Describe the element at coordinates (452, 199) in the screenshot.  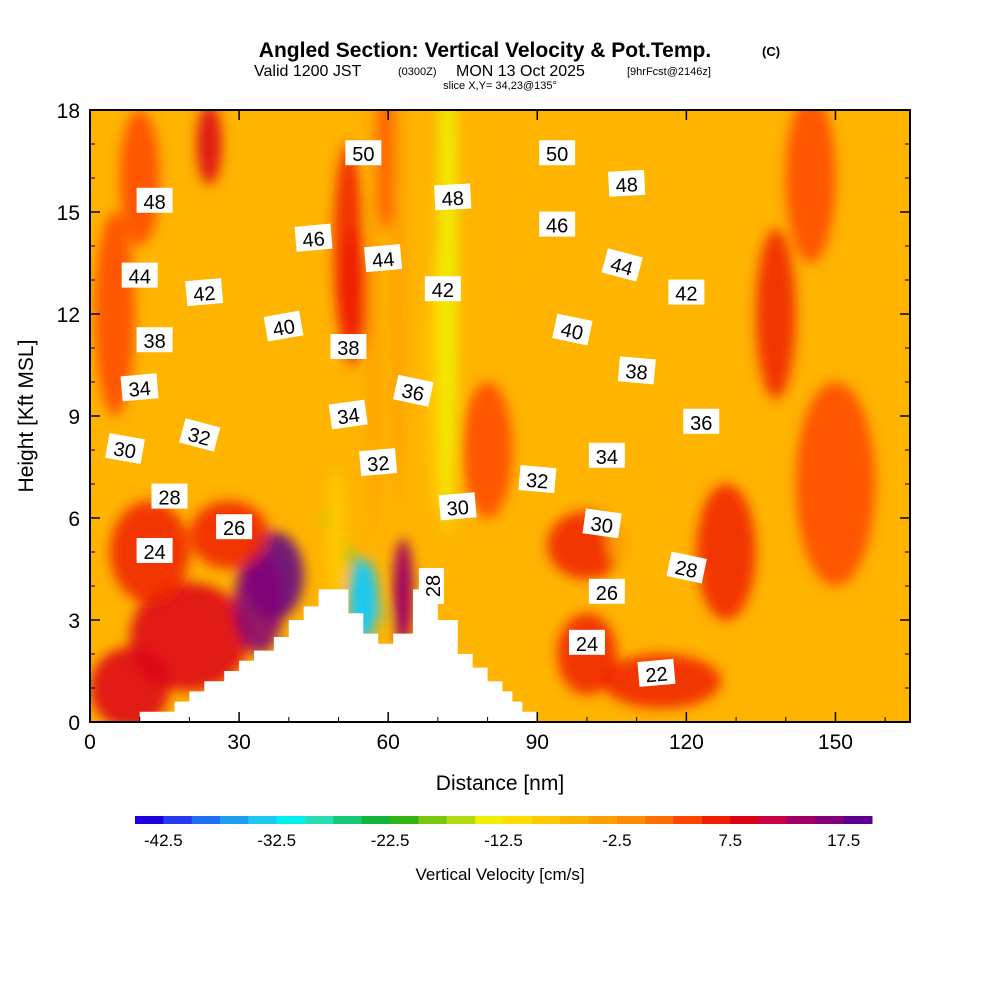
I see `contour-label-text: 48` at that location.